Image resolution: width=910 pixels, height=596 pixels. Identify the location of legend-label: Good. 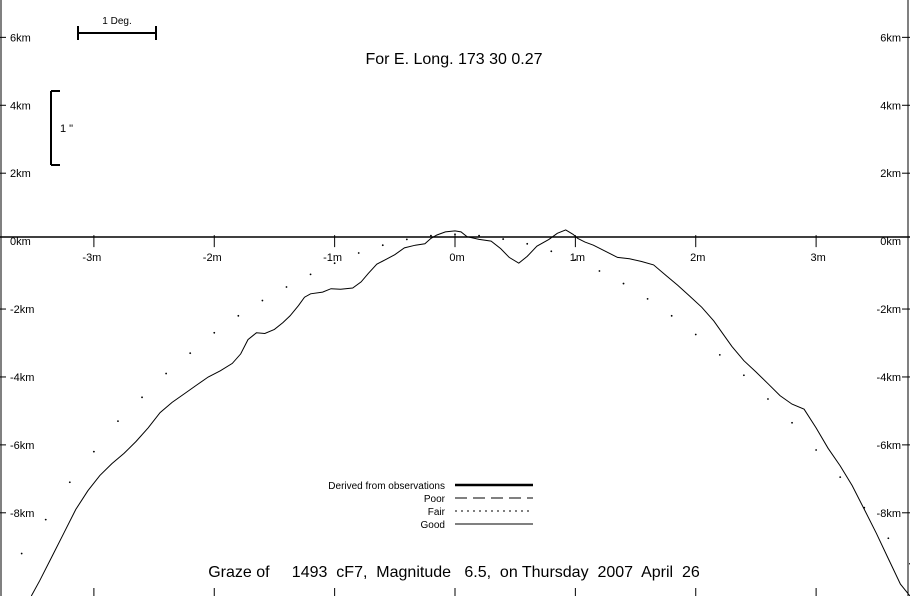
(433, 525).